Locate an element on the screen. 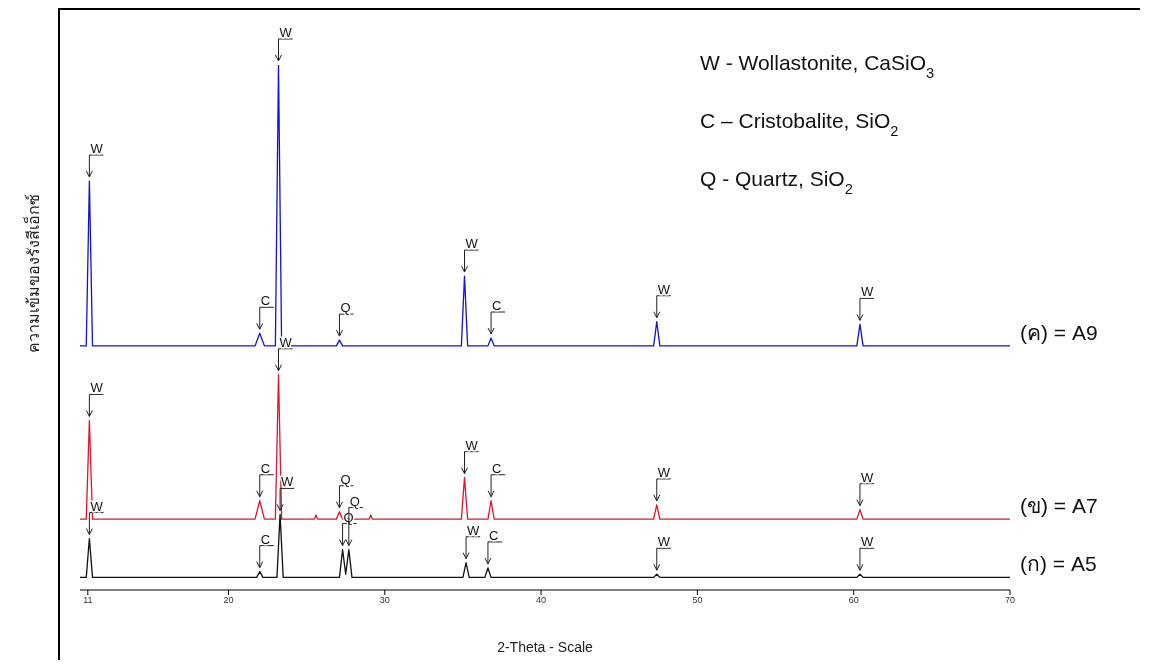 Image resolution: width=1157 pixels, height=672 pixels. x-tick-label: 60 is located at coordinates (853, 600).